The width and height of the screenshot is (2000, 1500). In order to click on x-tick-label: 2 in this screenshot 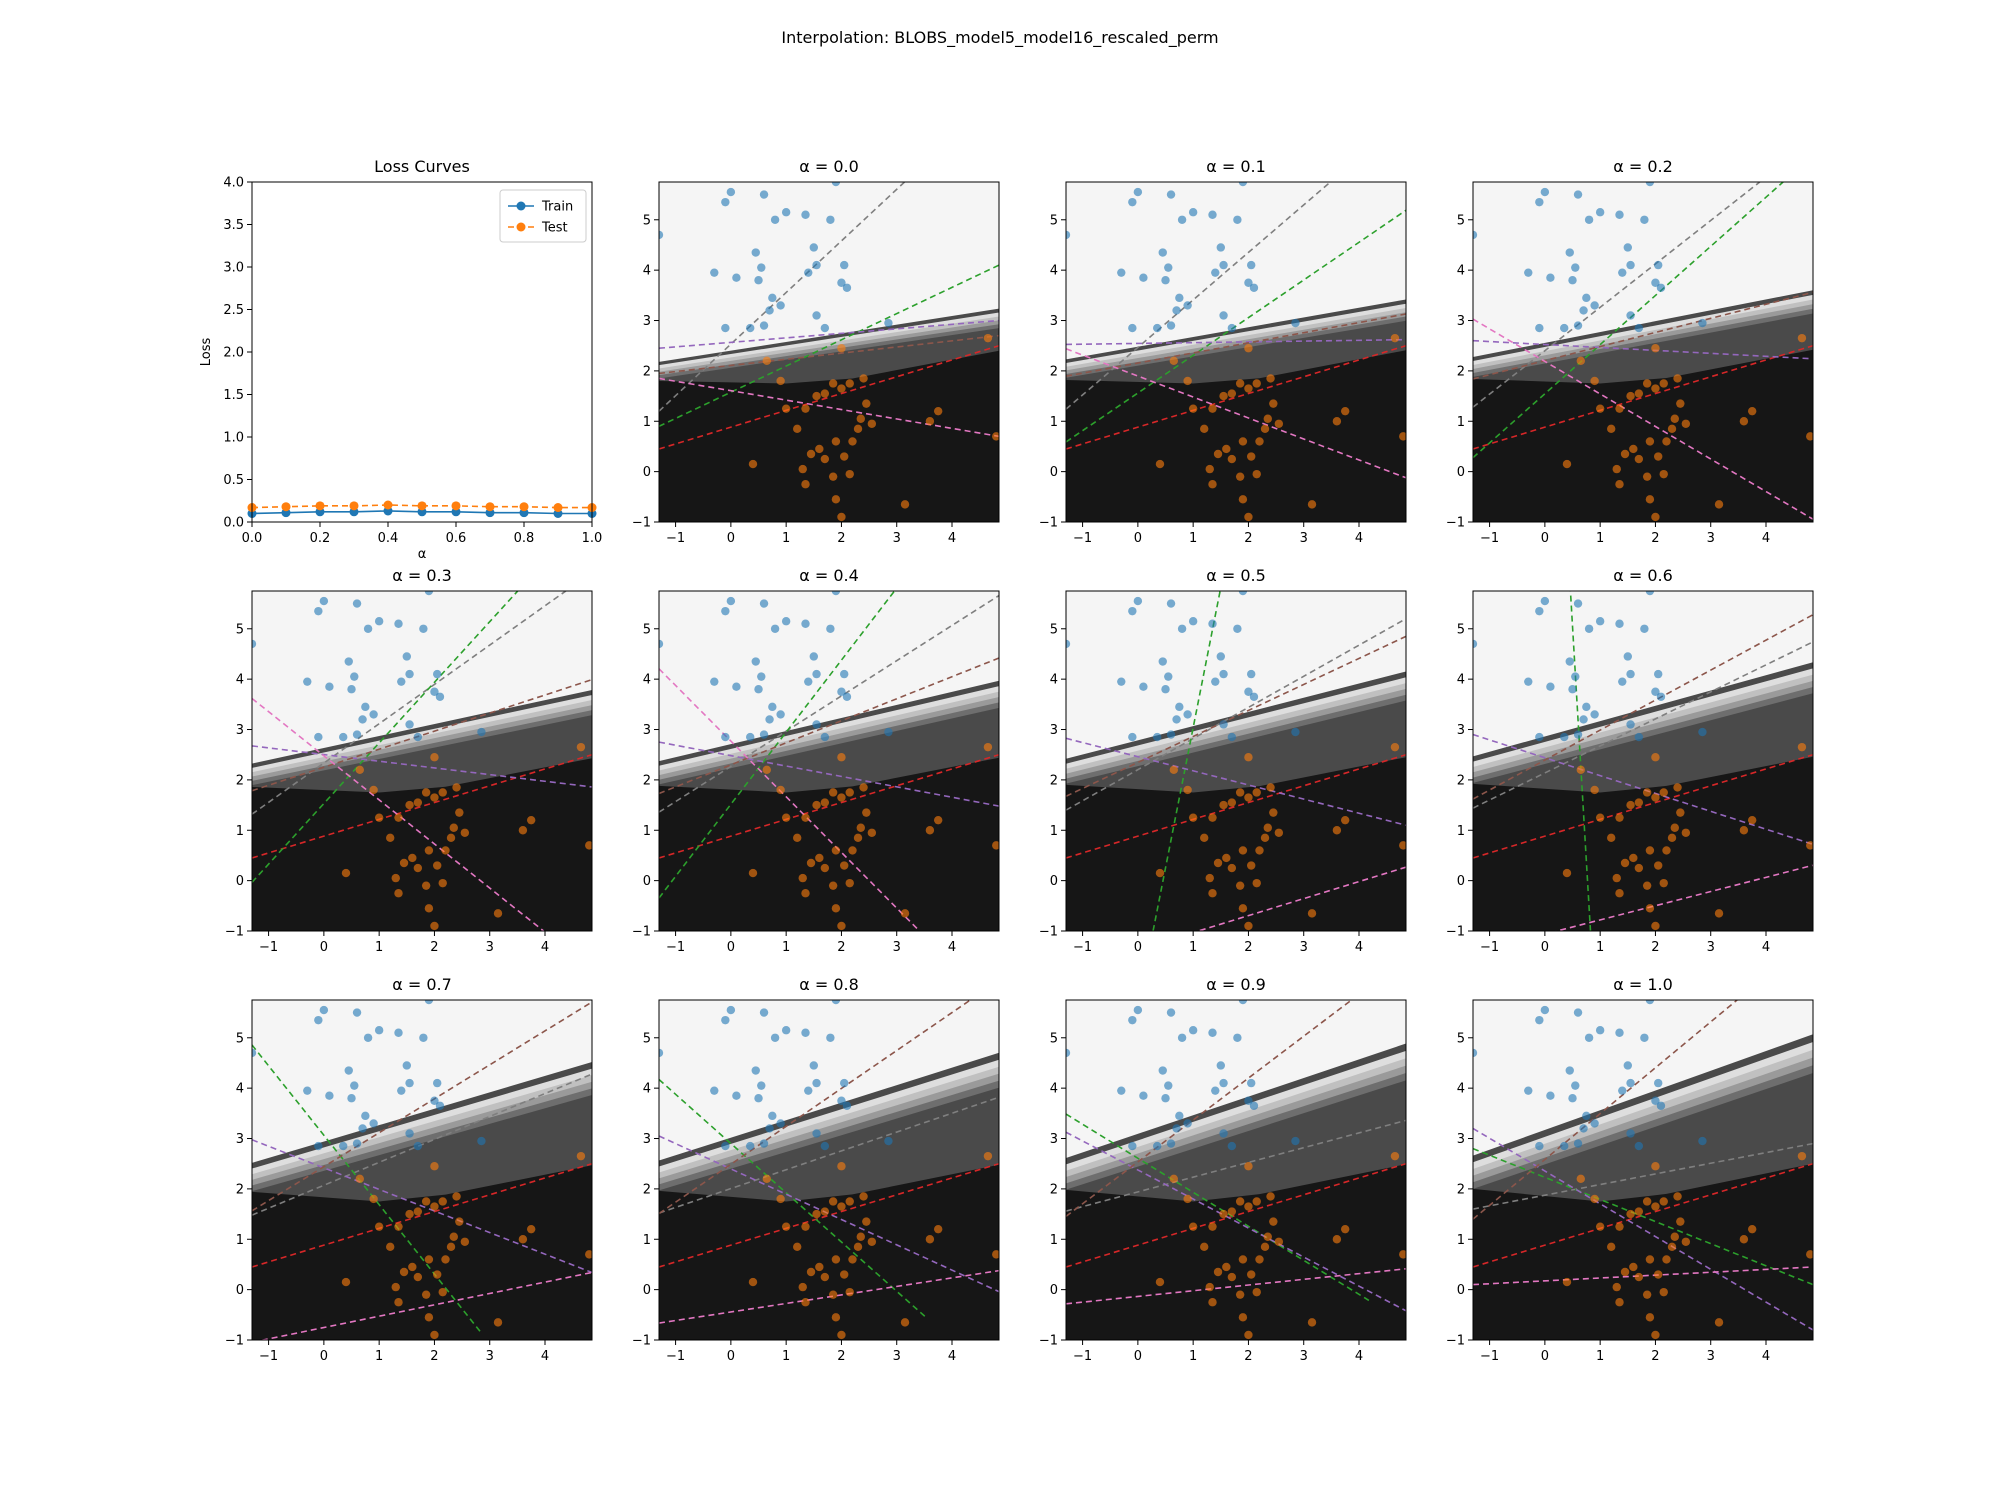, I will do `click(1655, 538)`.